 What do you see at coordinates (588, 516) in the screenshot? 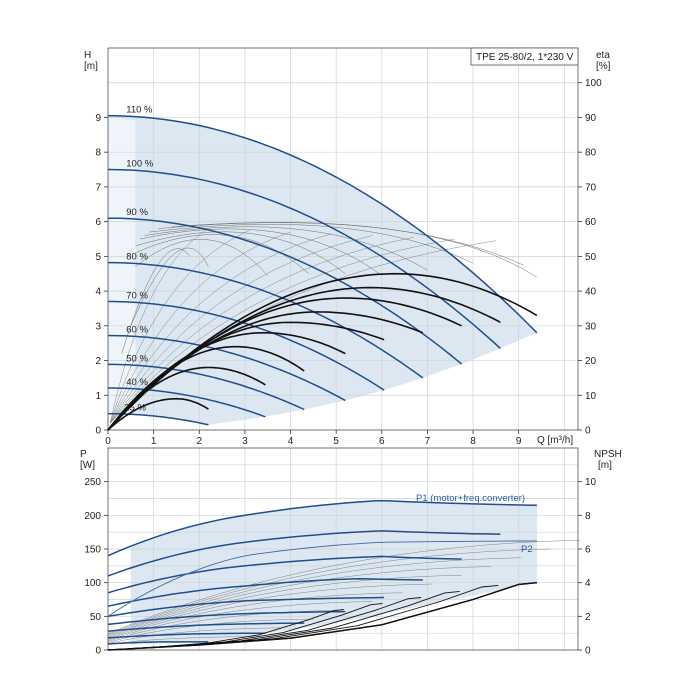
I see `y-right-tick-label: 8` at bounding box center [588, 516].